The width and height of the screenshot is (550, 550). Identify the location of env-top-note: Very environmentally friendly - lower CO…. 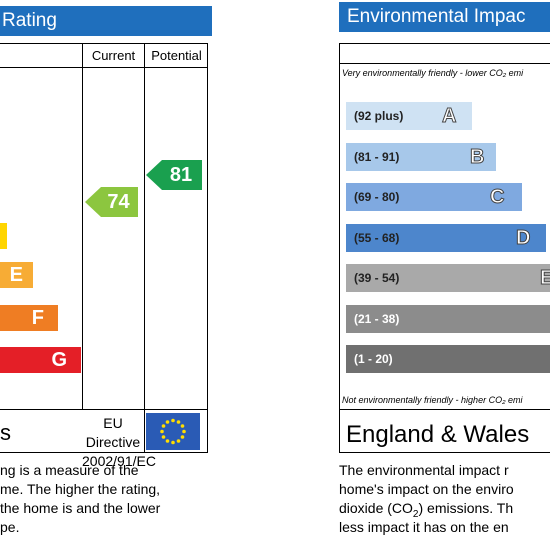
(433, 73).